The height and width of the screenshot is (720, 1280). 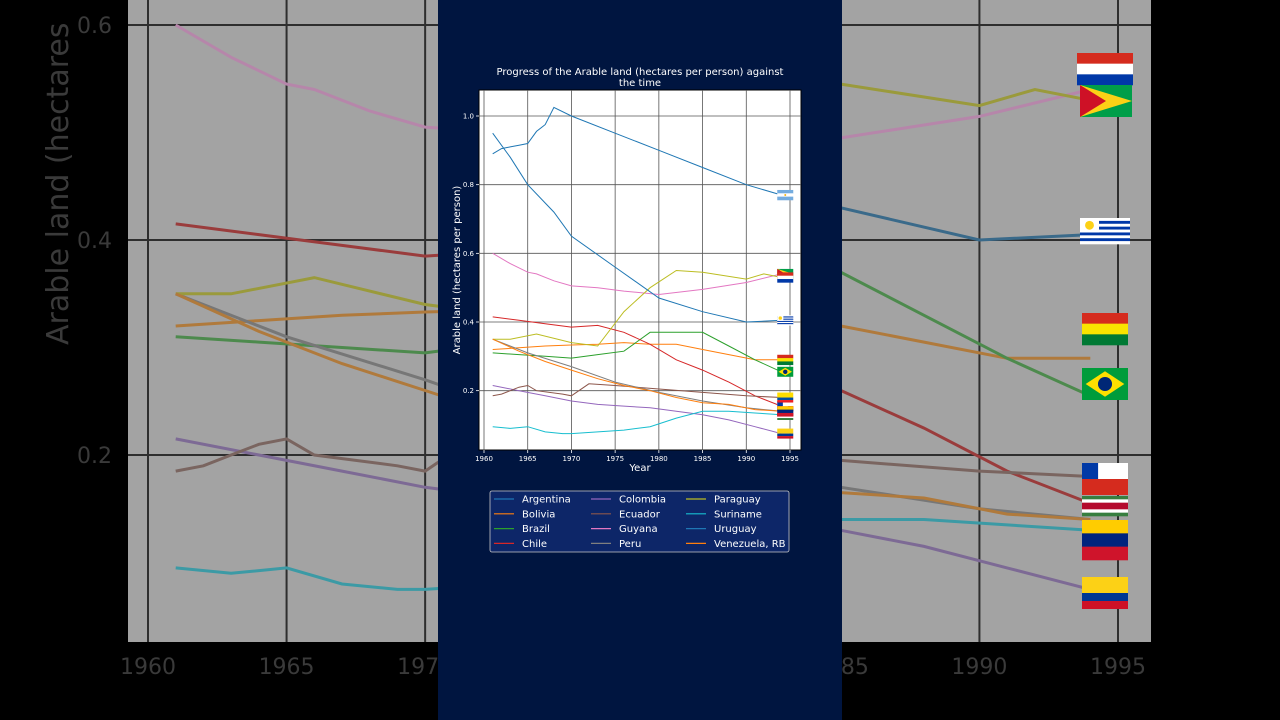 What do you see at coordinates (735, 529) in the screenshot?
I see `legend-label: Uruguay` at bounding box center [735, 529].